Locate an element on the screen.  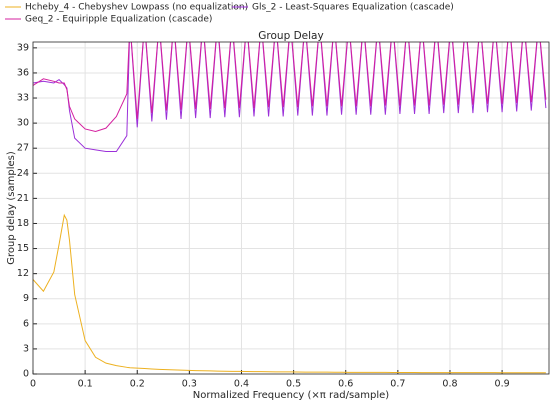
x-tick-label: 0.2 is located at coordinates (137, 384).